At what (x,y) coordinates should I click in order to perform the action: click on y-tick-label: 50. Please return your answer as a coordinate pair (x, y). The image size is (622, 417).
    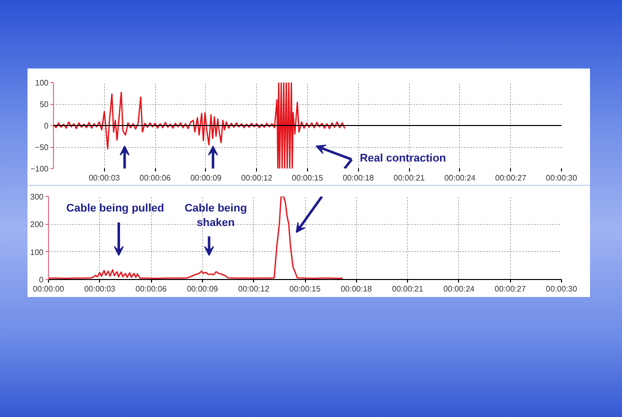
    Looking at the image, I should click on (45, 104).